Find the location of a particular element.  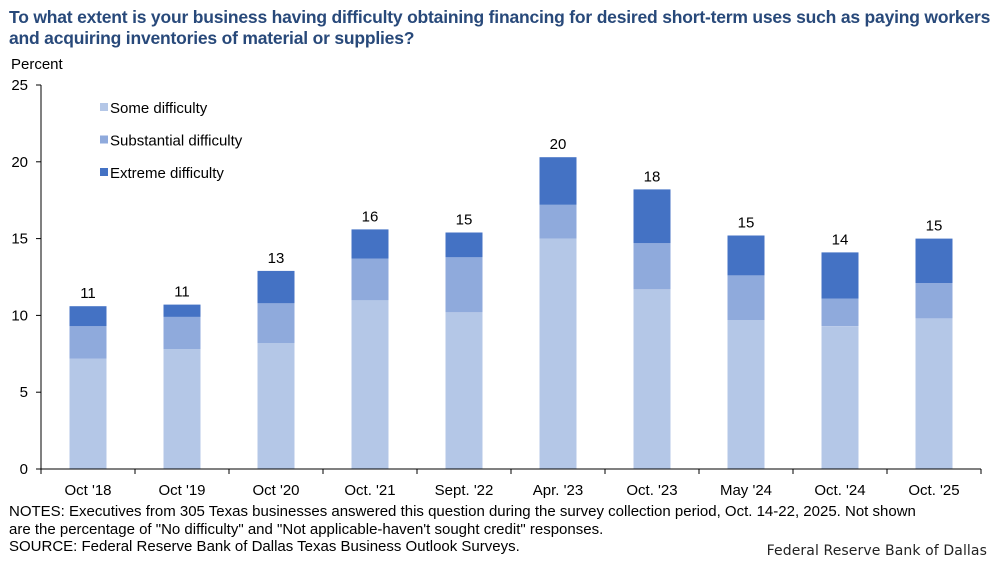

y-tick-label: 15 is located at coordinates (19, 239).